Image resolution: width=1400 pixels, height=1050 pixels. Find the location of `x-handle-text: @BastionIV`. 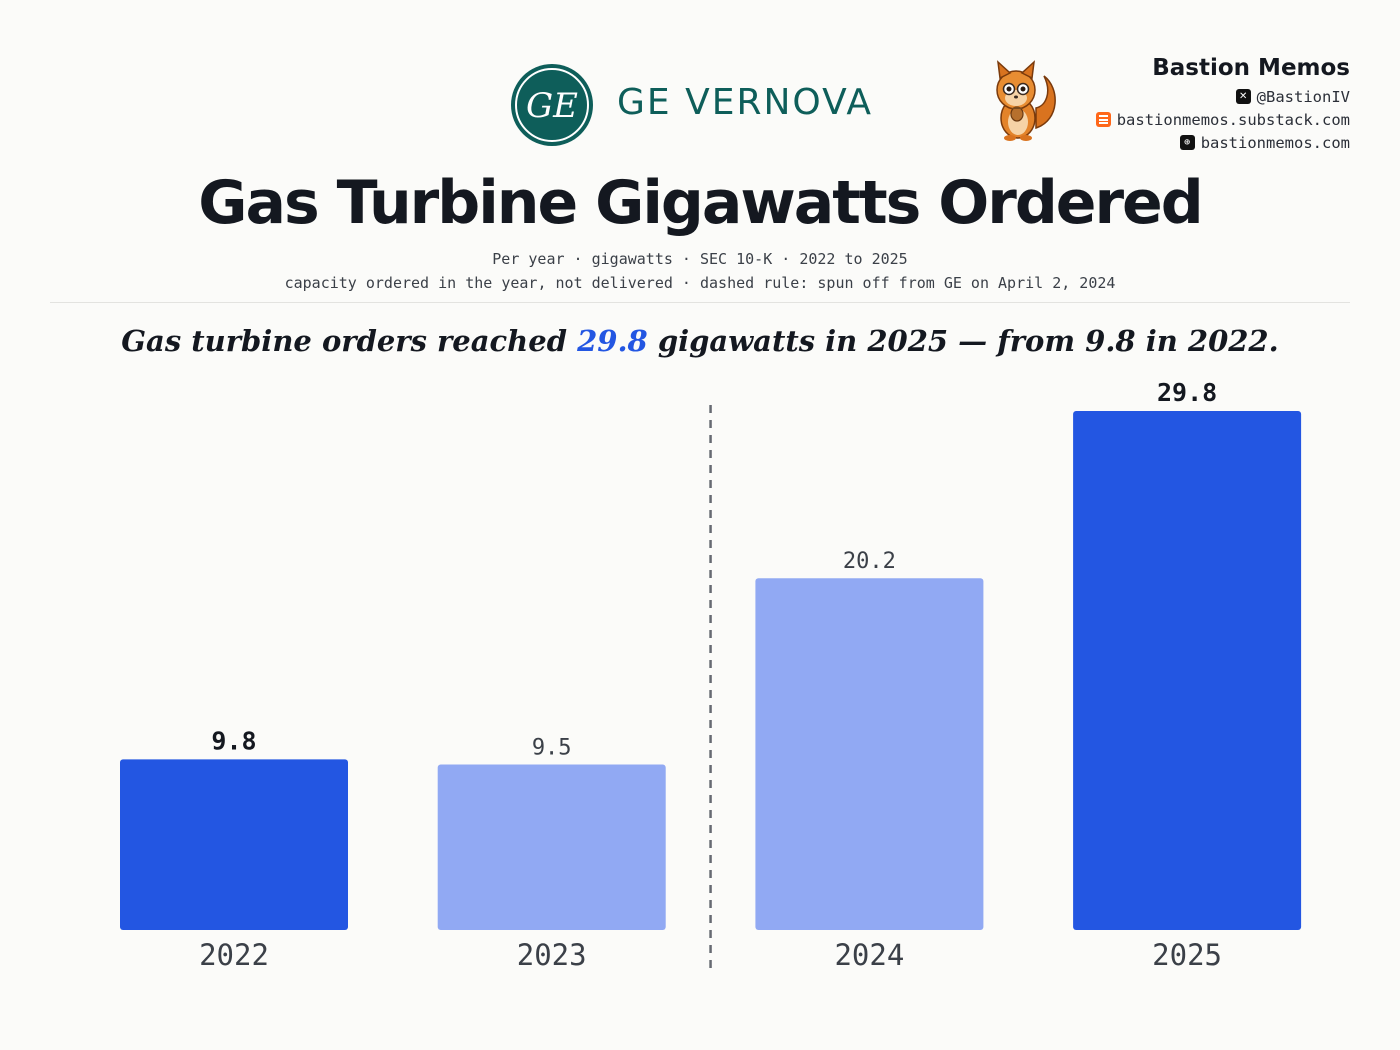

x-handle-text: @BastionIV is located at coordinates (1303, 96).